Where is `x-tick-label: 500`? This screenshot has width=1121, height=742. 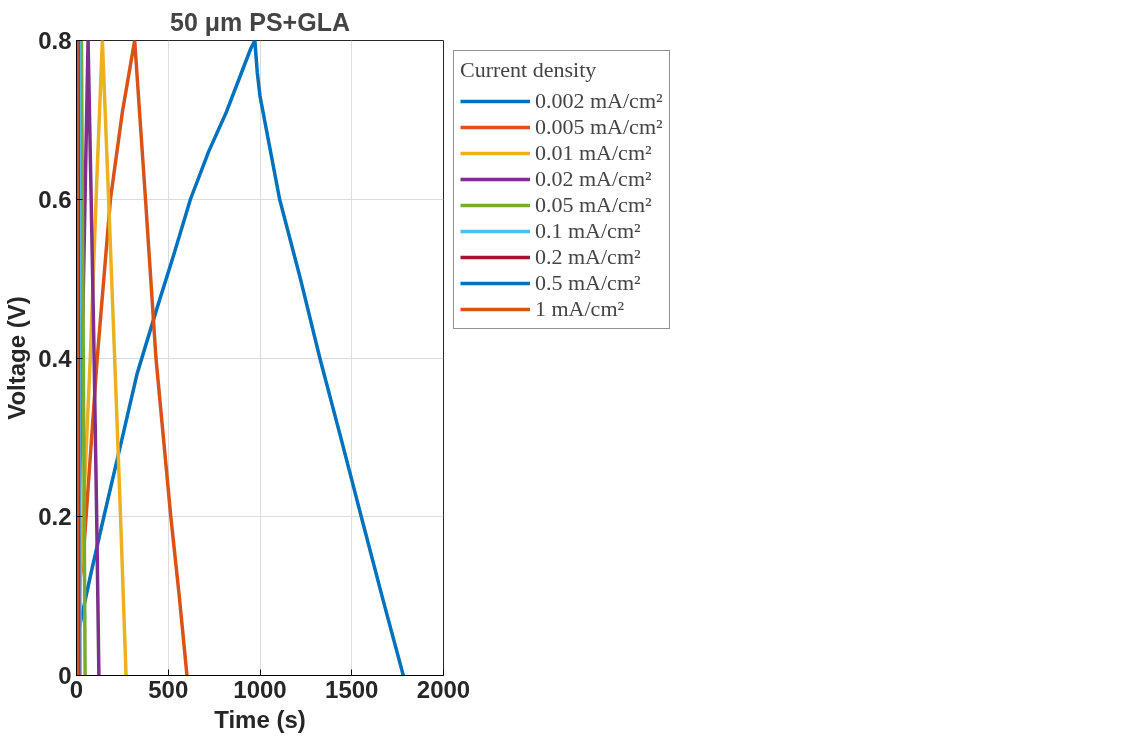 x-tick-label: 500 is located at coordinates (168, 689).